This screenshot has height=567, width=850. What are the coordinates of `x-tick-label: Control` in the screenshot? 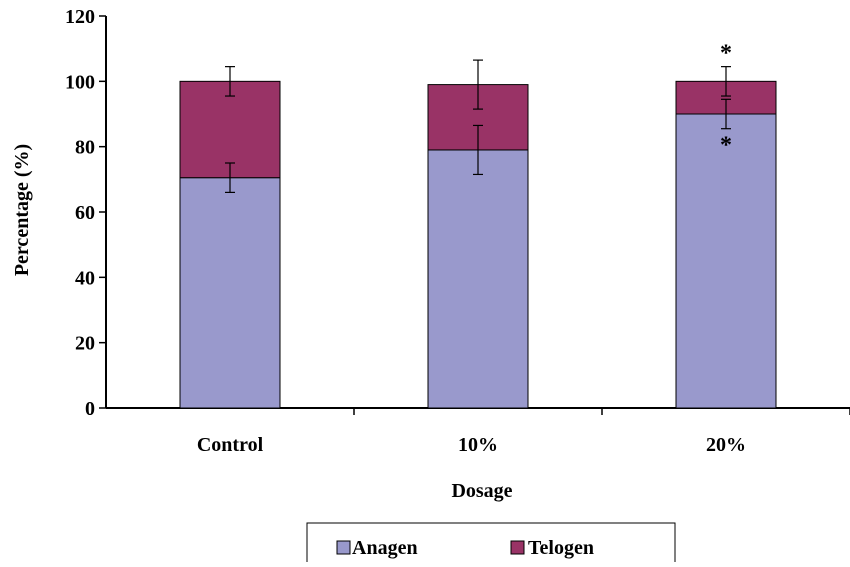 It's located at (230, 445).